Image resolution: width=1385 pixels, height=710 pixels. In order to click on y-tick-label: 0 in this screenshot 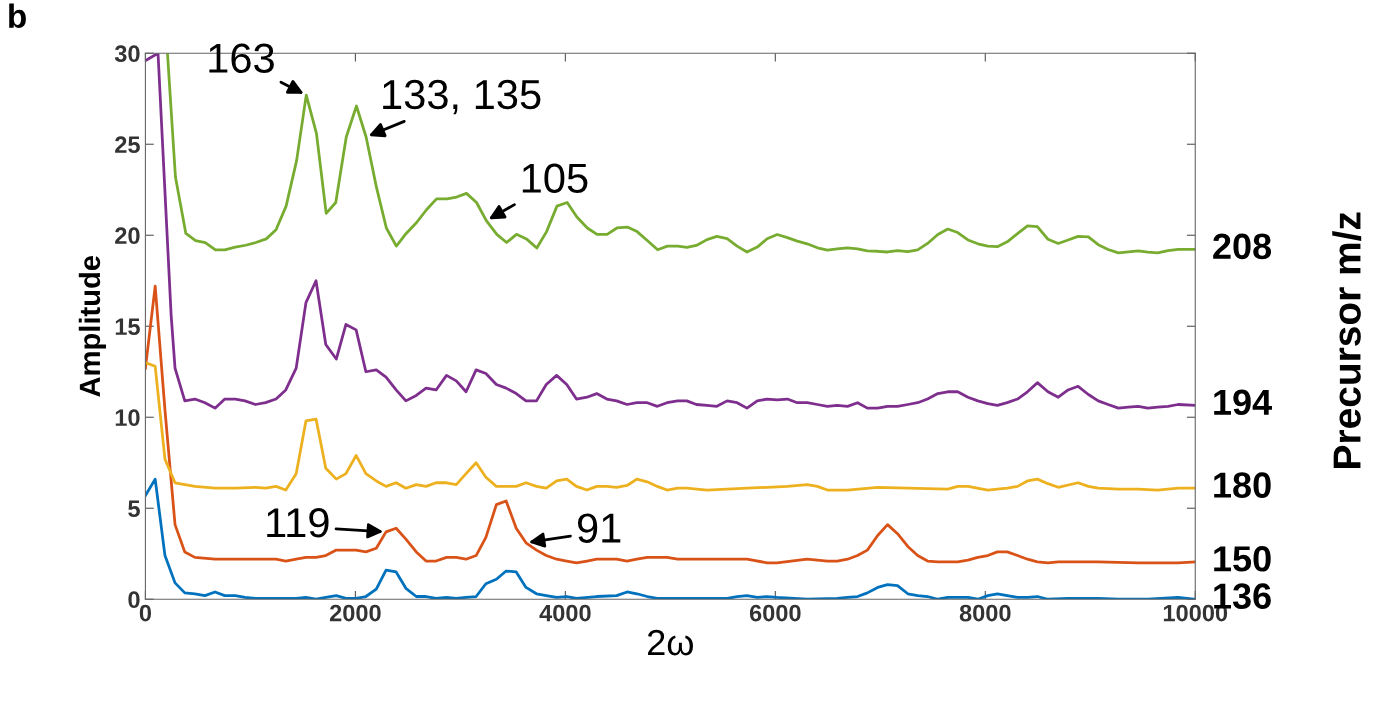, I will do `click(134, 600)`.